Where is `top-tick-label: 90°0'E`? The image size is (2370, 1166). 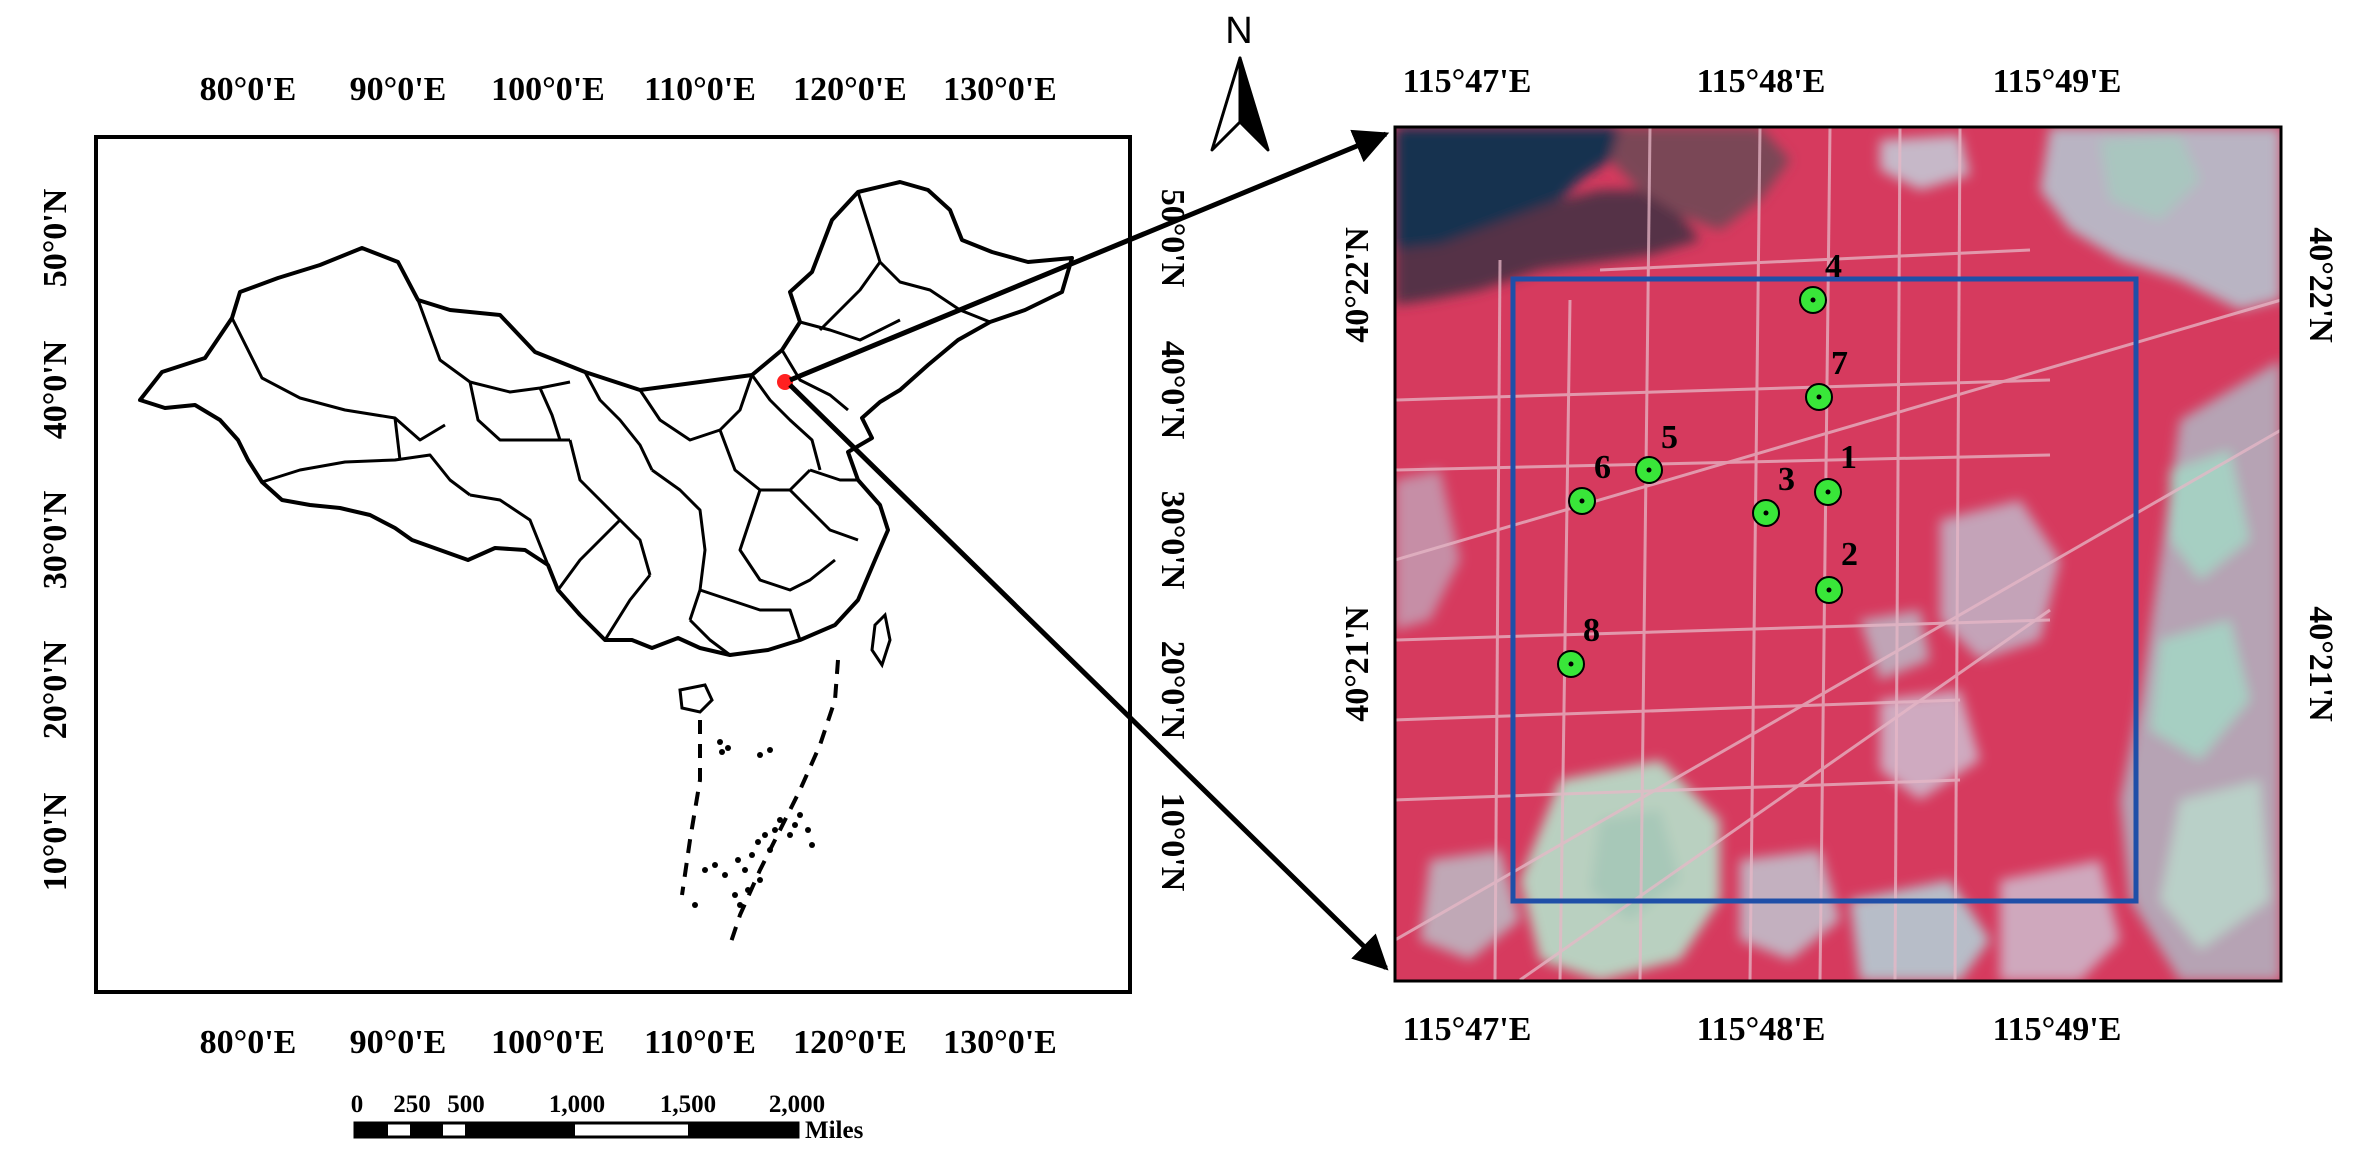 top-tick-label: 90°0'E is located at coordinates (398, 89).